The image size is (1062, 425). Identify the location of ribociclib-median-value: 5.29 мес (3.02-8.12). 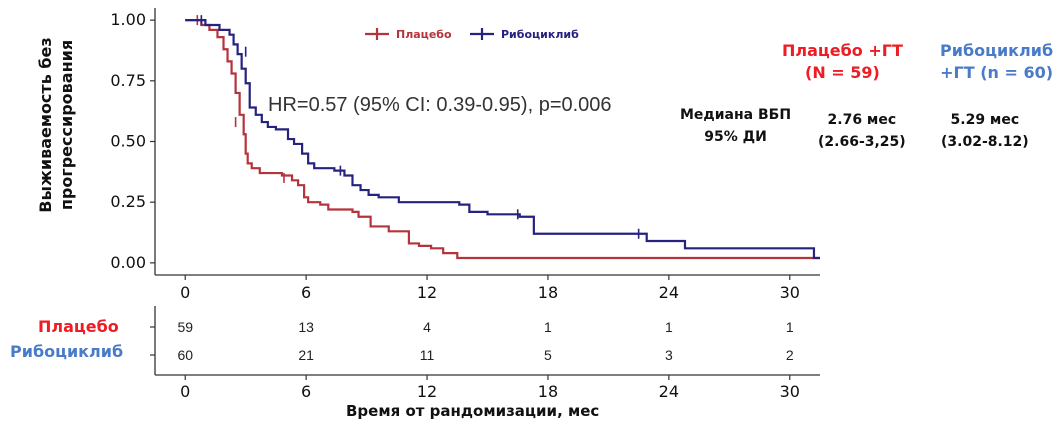
(985, 131).